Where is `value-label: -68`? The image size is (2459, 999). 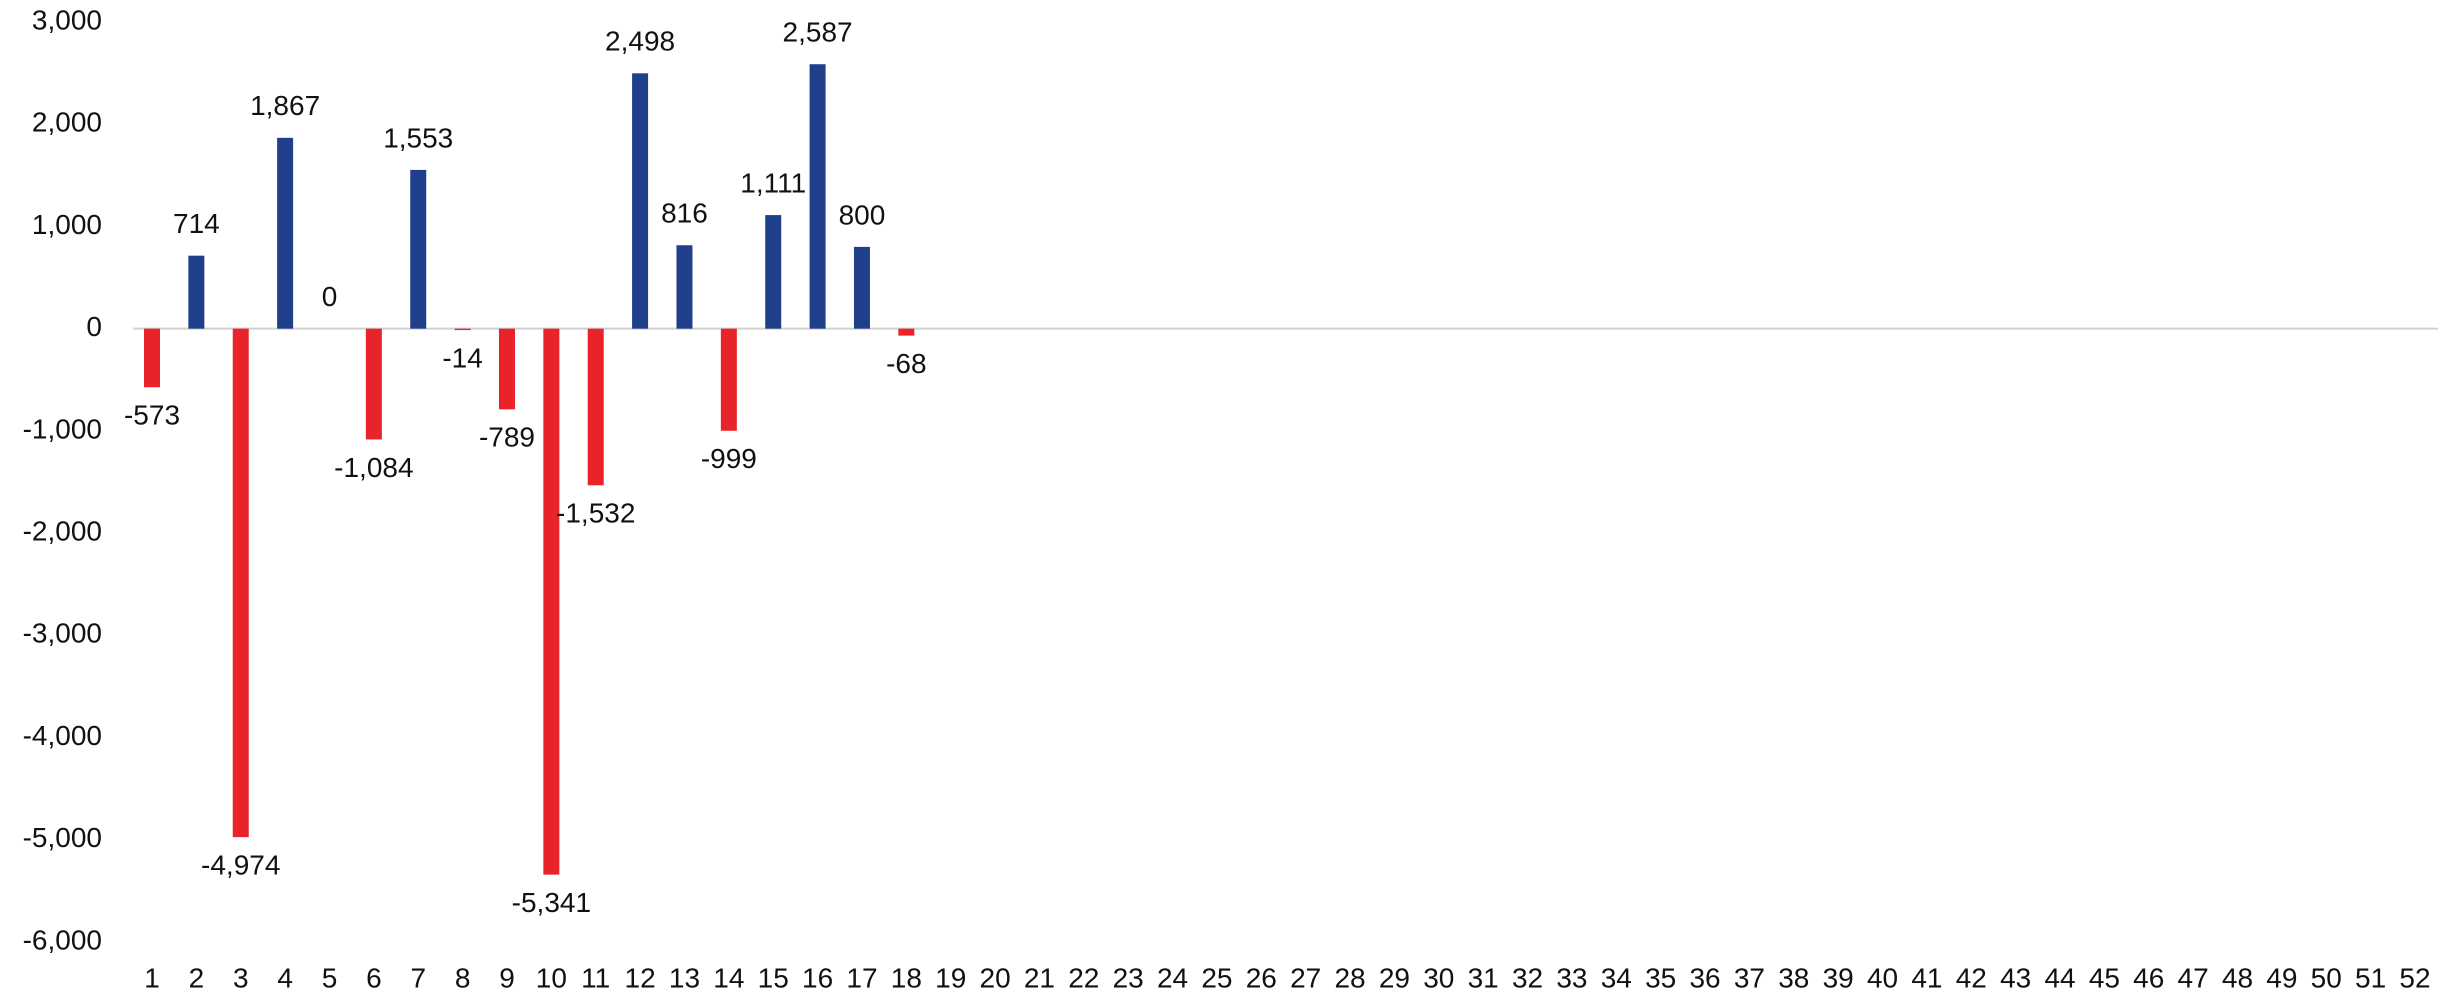 value-label: -68 is located at coordinates (906, 363).